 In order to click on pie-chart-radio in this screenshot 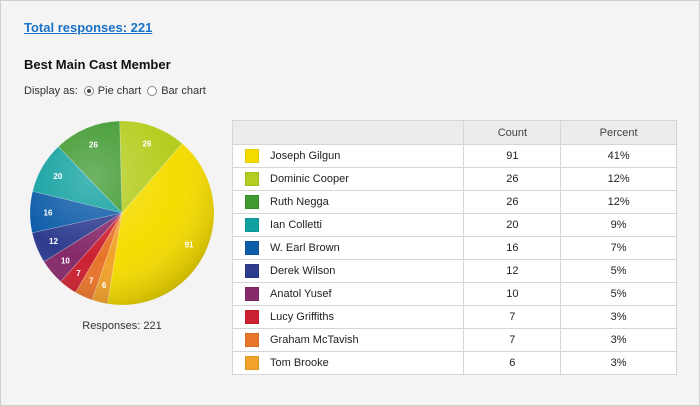, I will do `click(88, 91)`.